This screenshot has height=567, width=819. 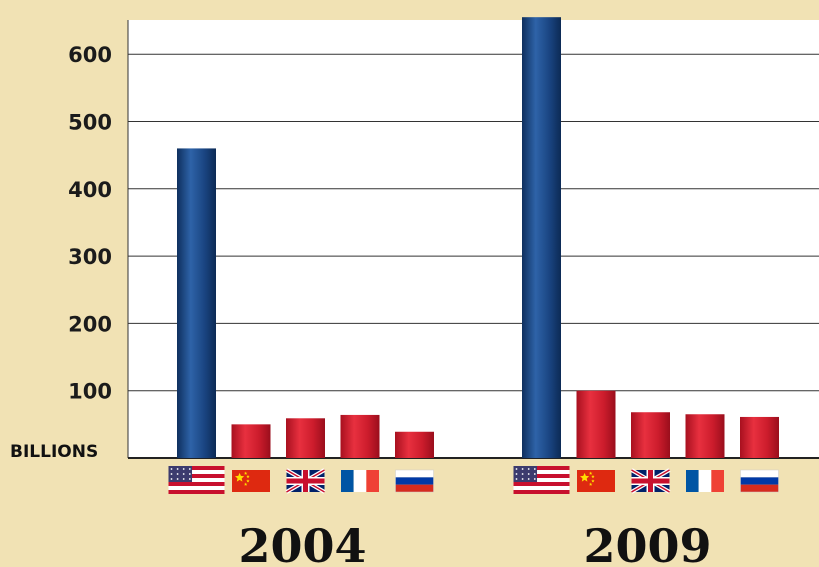 What do you see at coordinates (305, 438) in the screenshot?
I see `bar-united-kingdom-2004` at bounding box center [305, 438].